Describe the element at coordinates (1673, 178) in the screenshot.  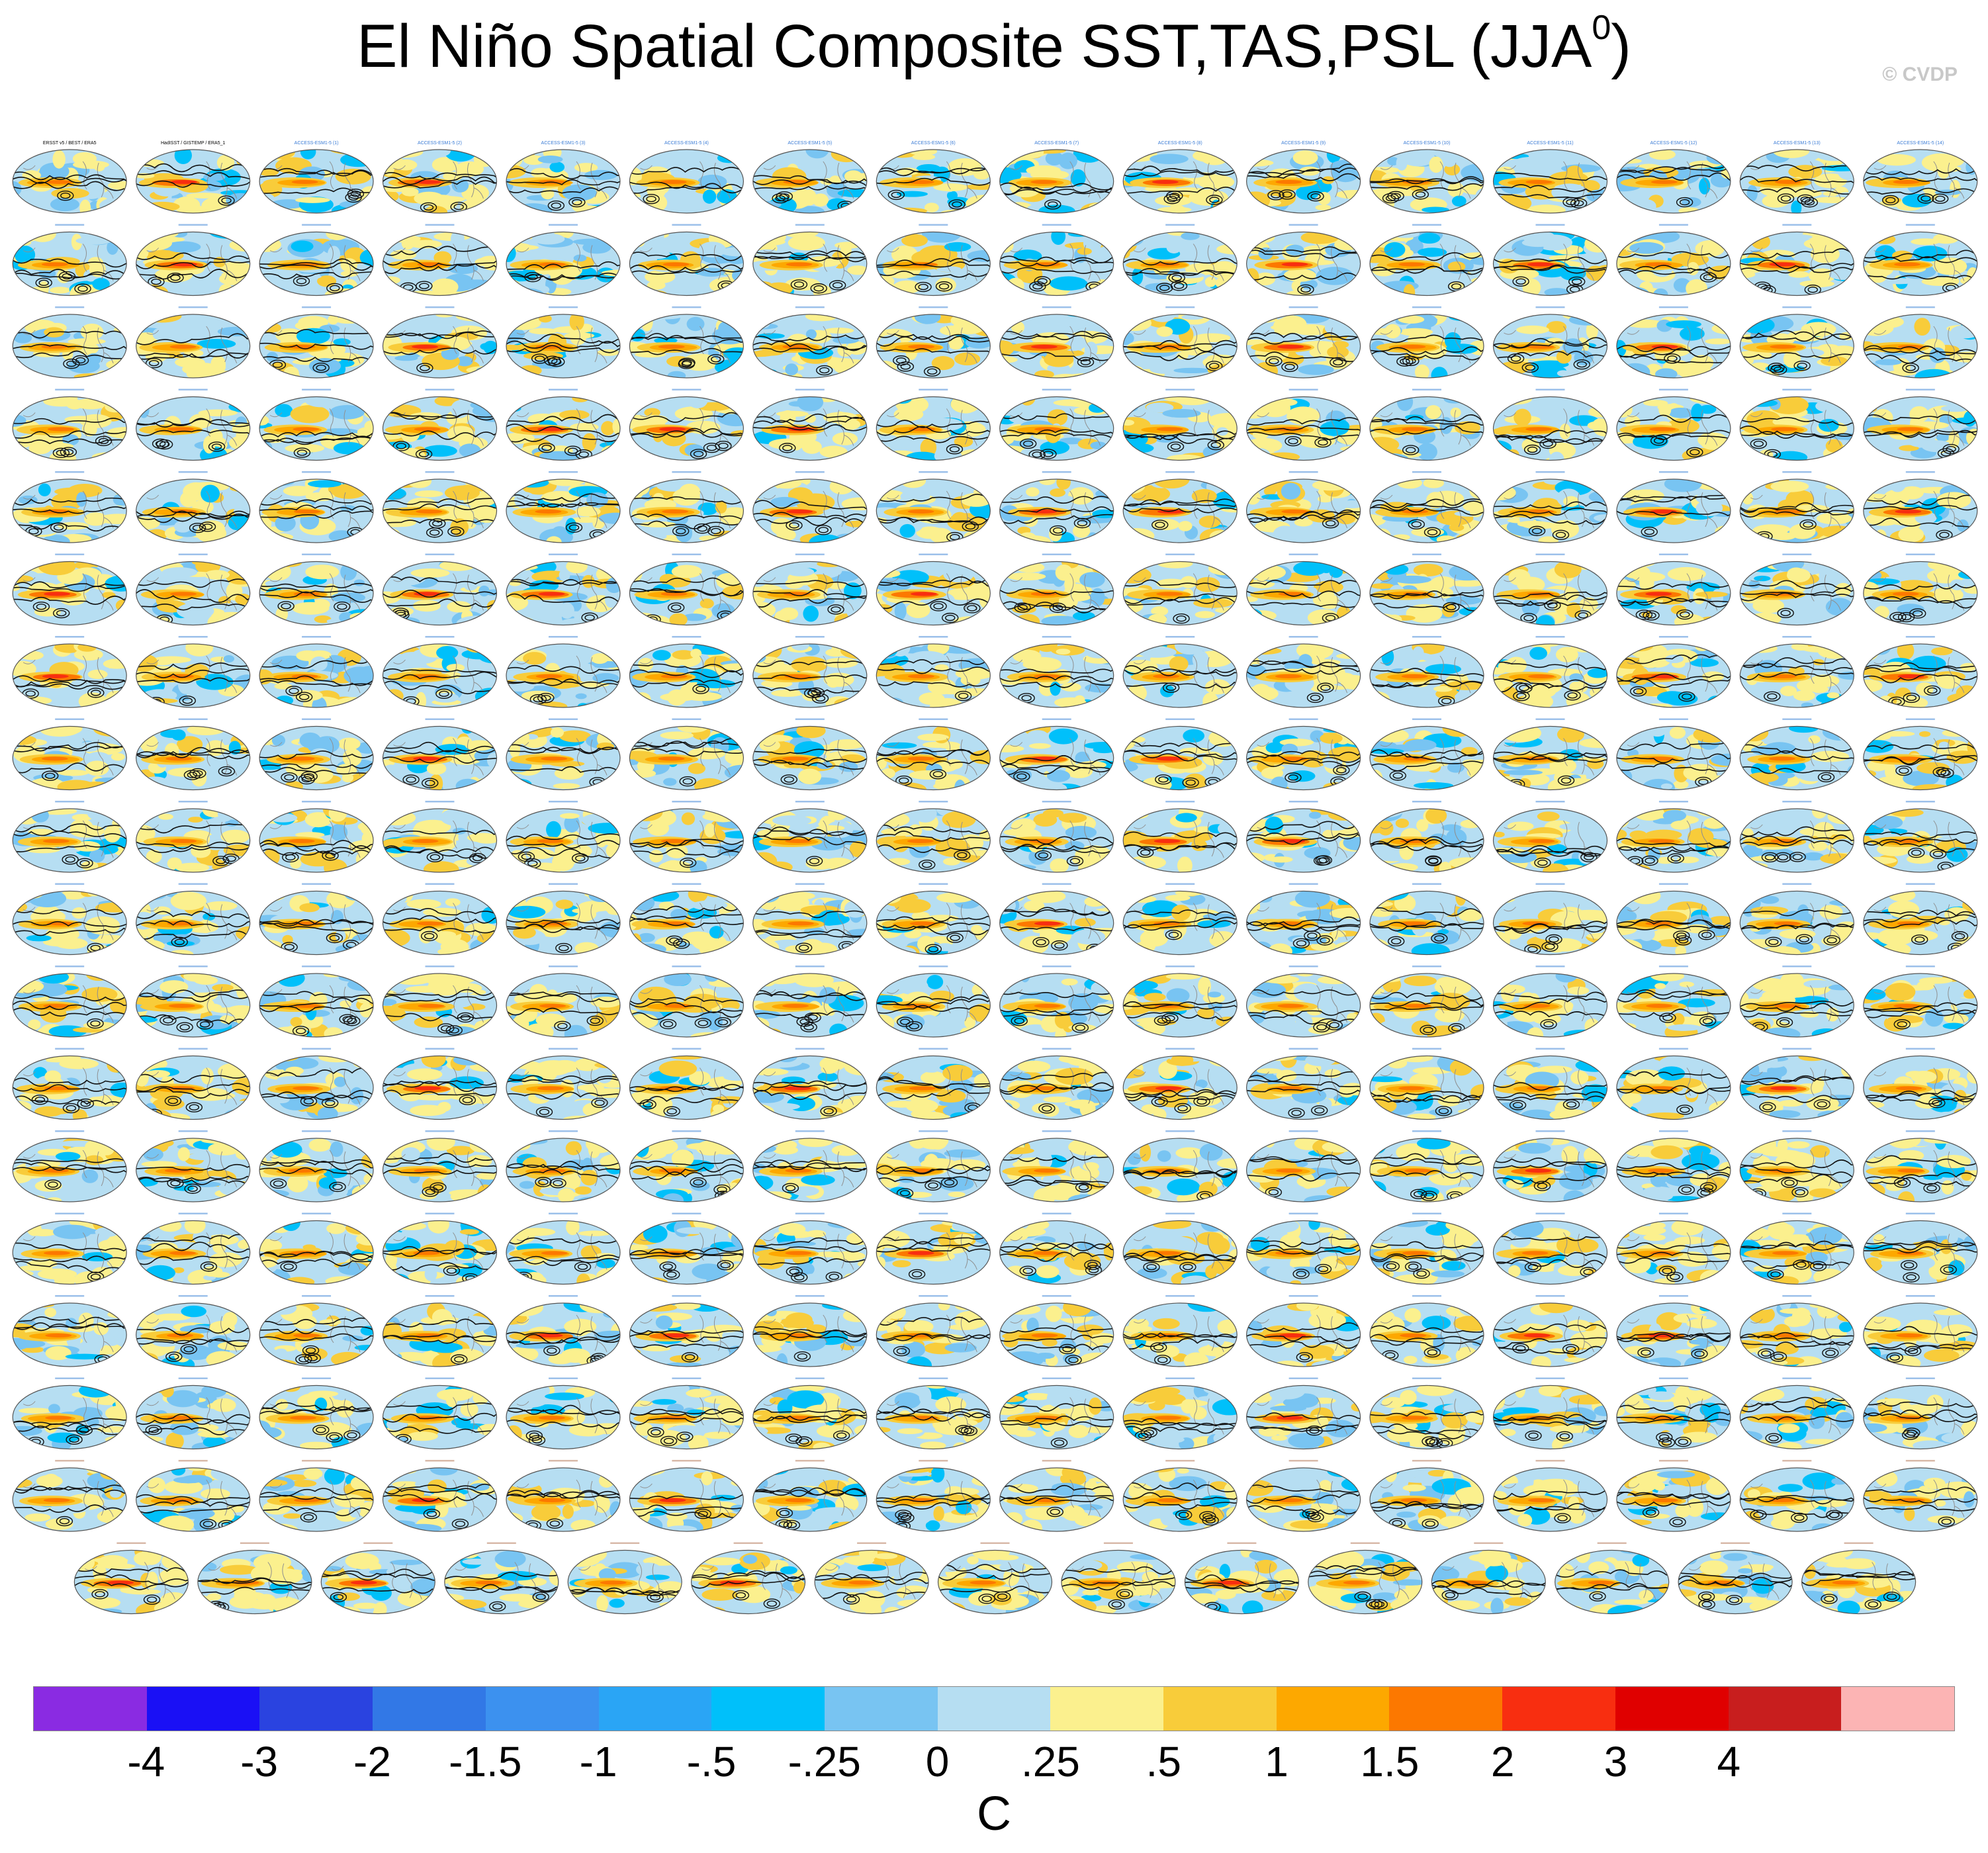
I see `map-panel: ACCESS-ESM1-5 (12)` at that location.